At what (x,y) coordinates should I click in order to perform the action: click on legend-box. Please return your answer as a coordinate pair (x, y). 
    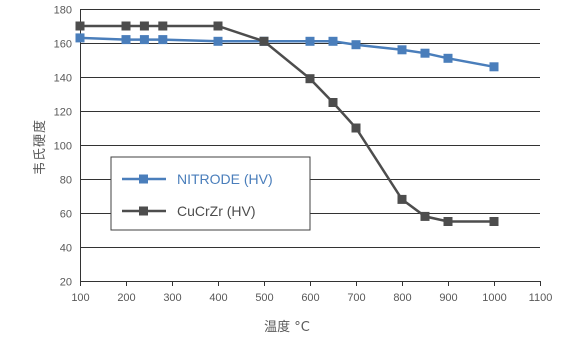
    Looking at the image, I should click on (210, 193).